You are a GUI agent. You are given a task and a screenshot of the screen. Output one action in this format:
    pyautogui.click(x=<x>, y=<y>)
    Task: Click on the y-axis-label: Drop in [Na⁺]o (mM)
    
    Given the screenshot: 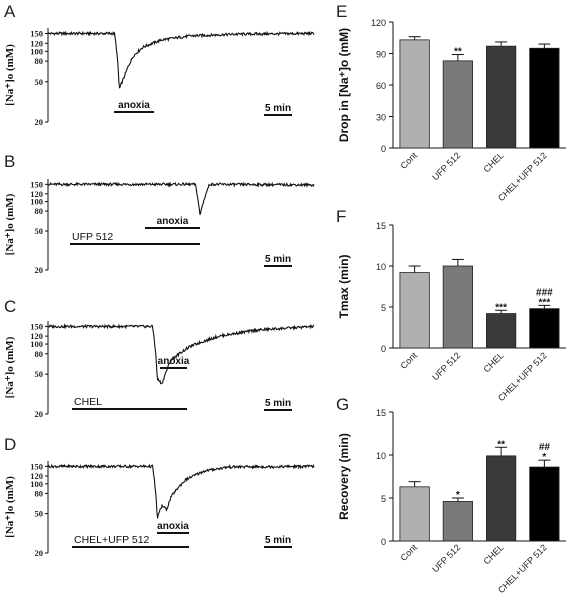 What is the action you would take?
    pyautogui.click(x=344, y=85)
    